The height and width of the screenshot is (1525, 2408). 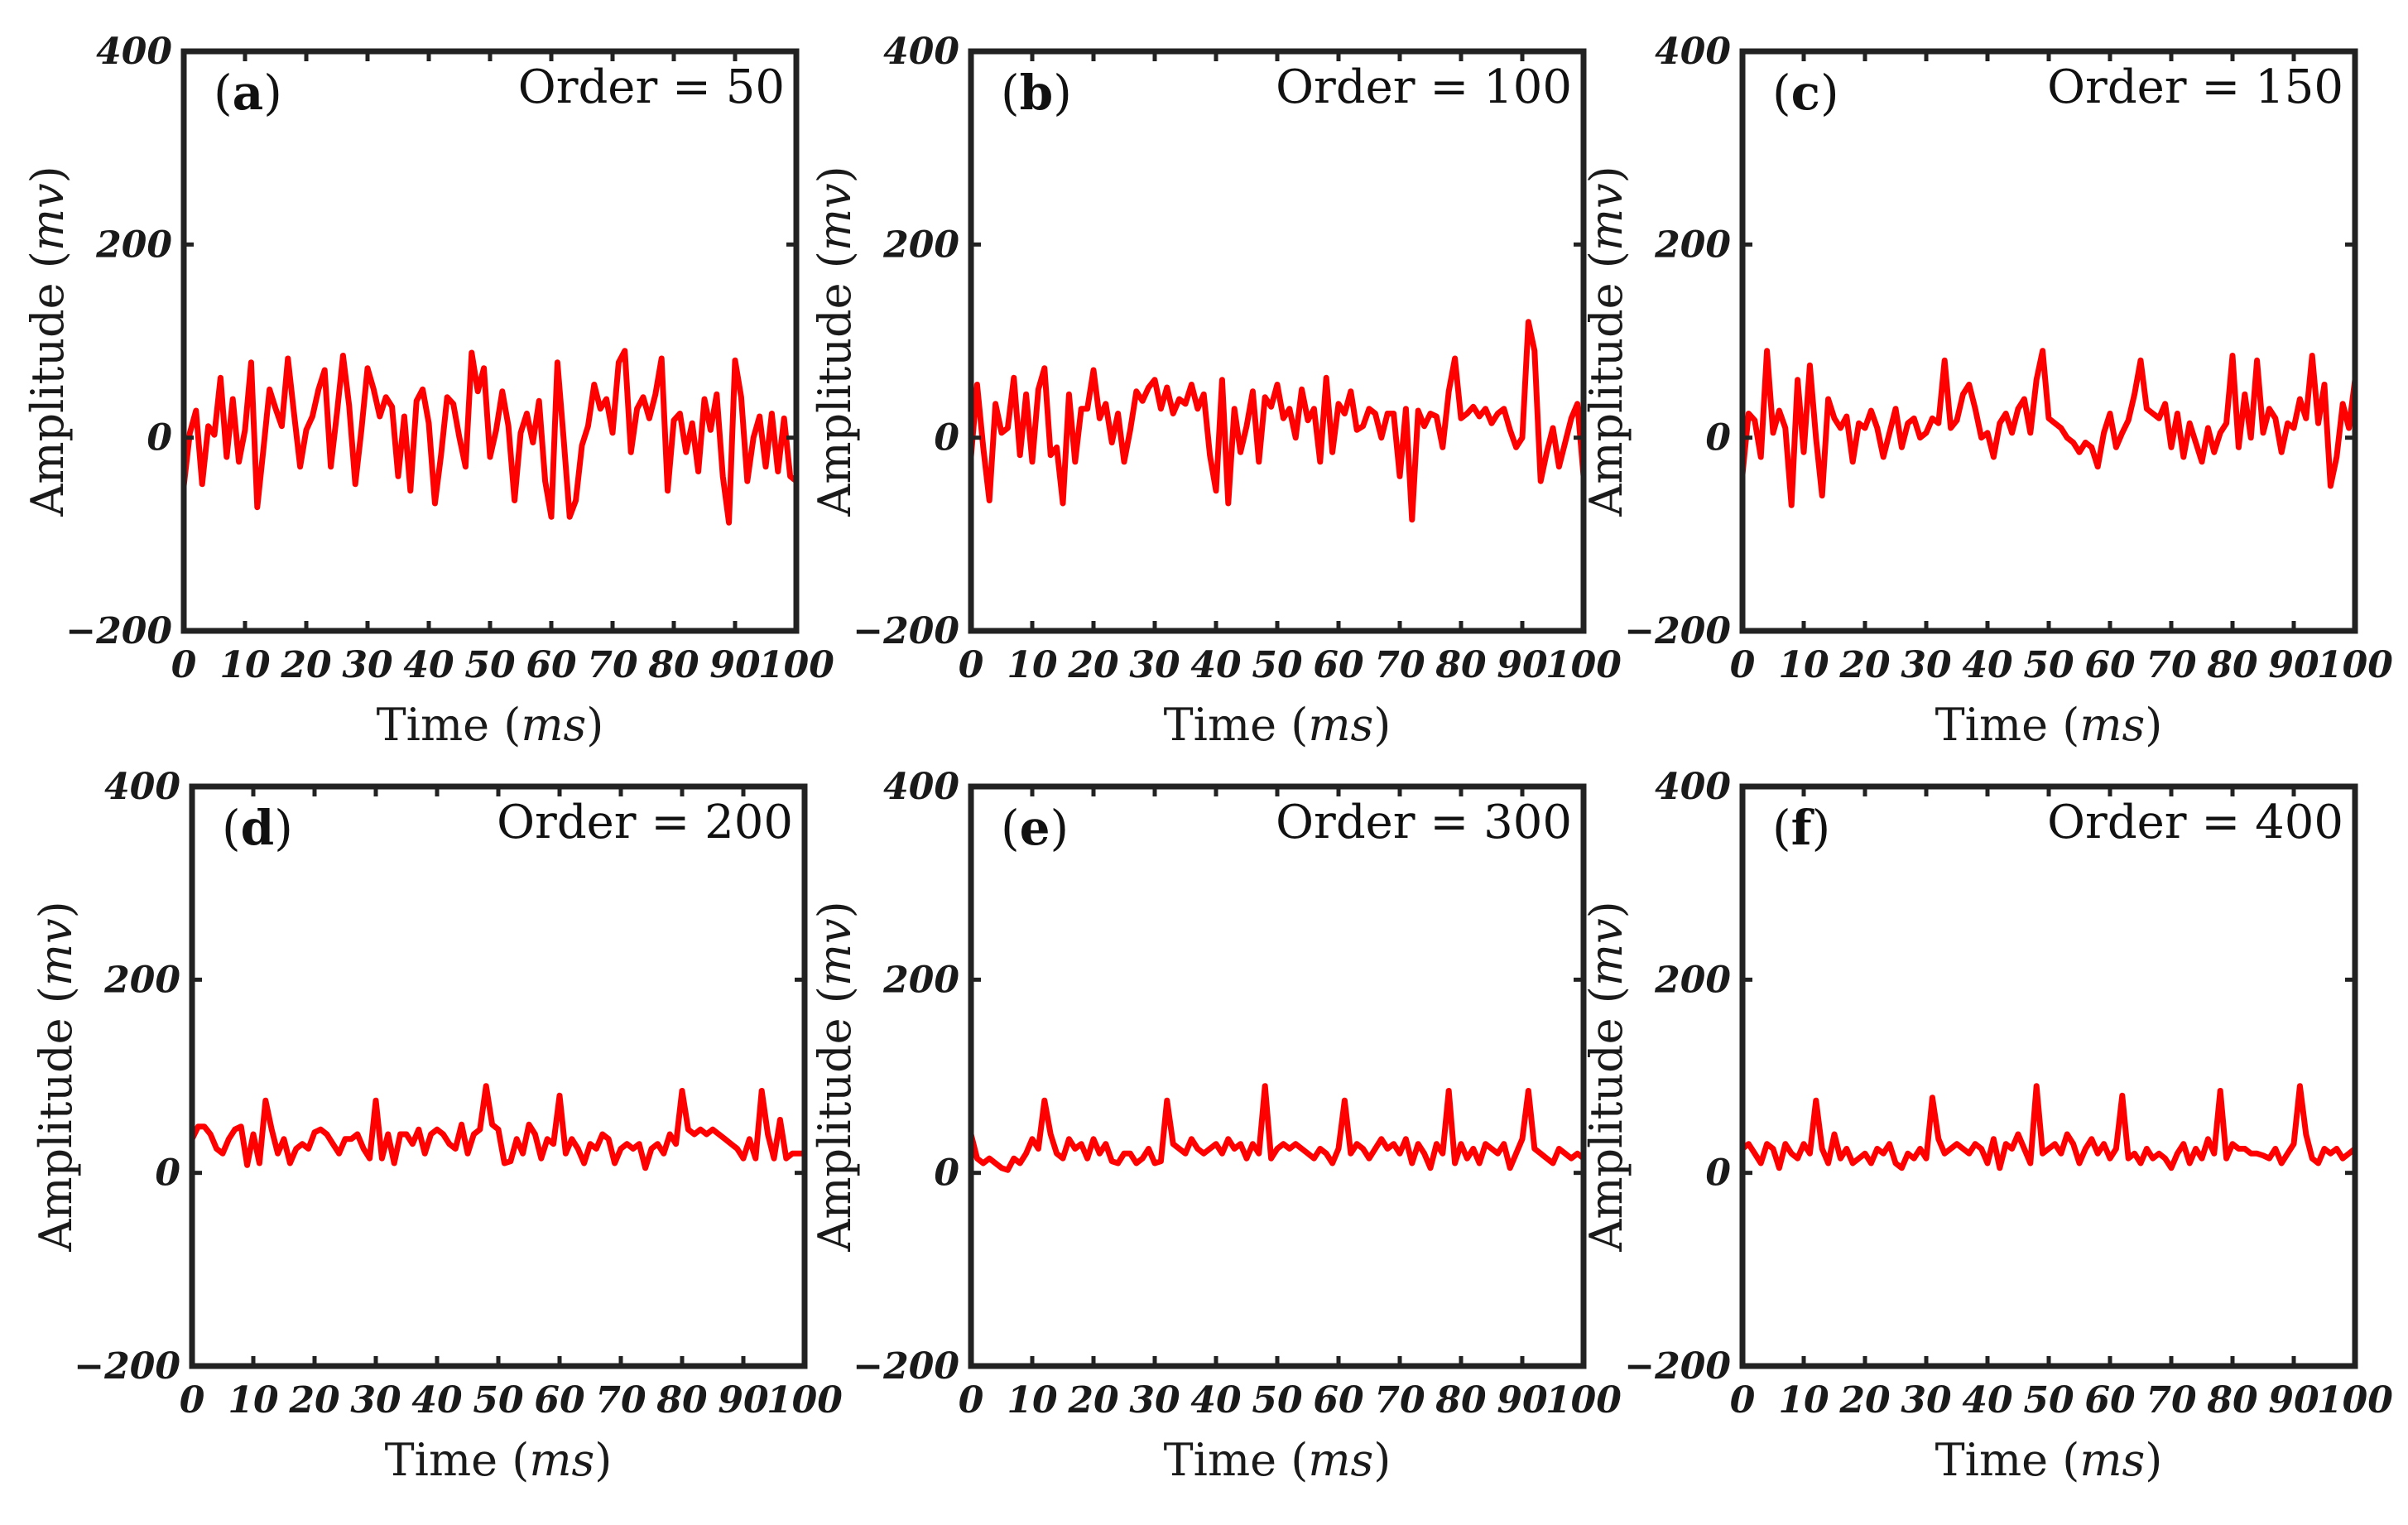 What do you see at coordinates (1424, 823) in the screenshot?
I see `order-annotation: Order = 300` at bounding box center [1424, 823].